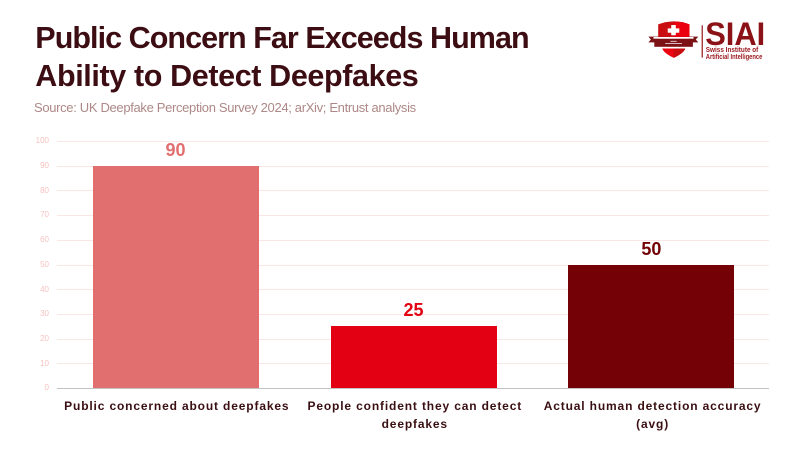 The image size is (800, 450). Describe the element at coordinates (732, 49) in the screenshot. I see `svg-text: Swiss Institute of` at that location.